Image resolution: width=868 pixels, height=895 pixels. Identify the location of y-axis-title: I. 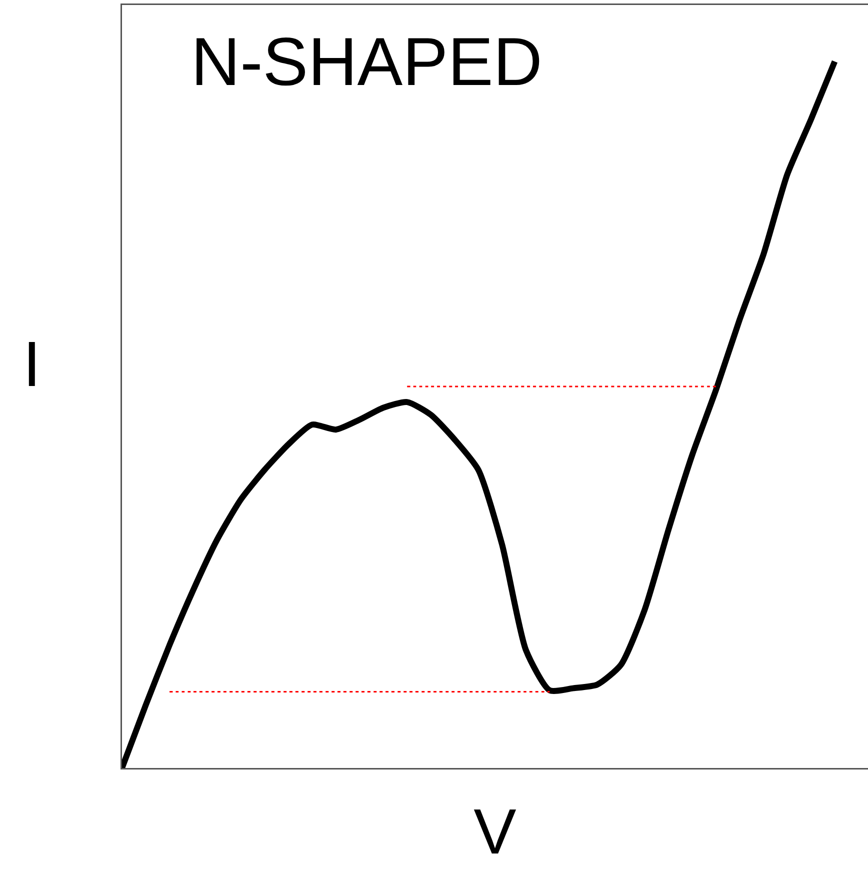
(32, 364).